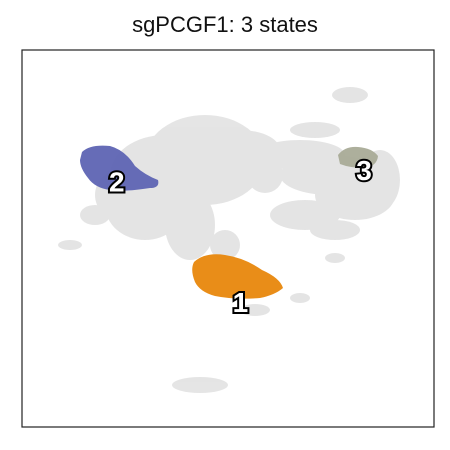 This screenshot has width=450, height=450. I want to click on state-2-cluster, so click(119, 168).